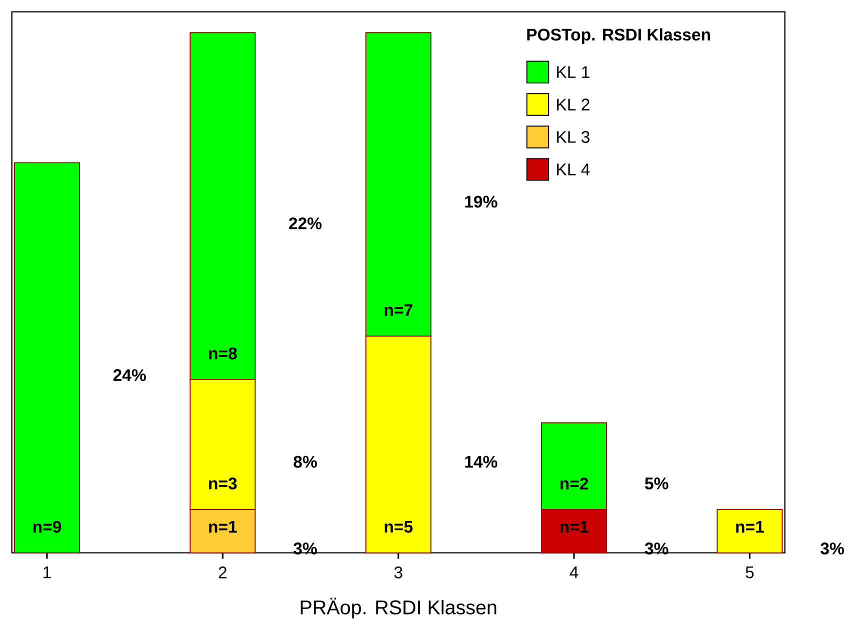  Describe the element at coordinates (305, 224) in the screenshot. I see `annotation: 22%` at that location.